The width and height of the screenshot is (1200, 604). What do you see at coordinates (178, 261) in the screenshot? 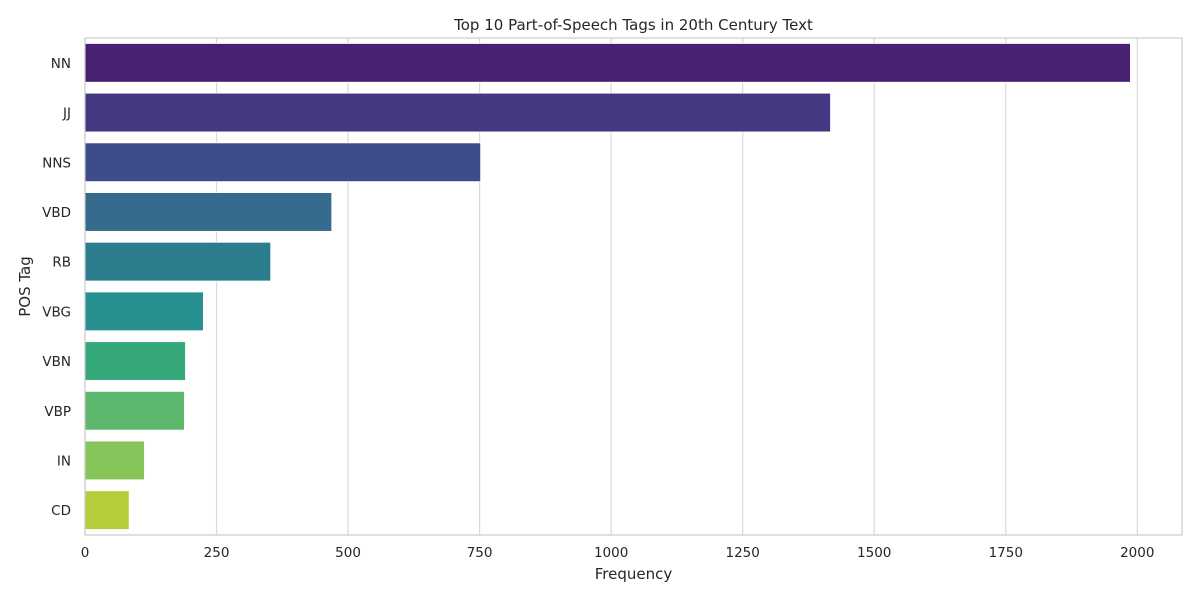
I see `bar-rb` at bounding box center [178, 261].